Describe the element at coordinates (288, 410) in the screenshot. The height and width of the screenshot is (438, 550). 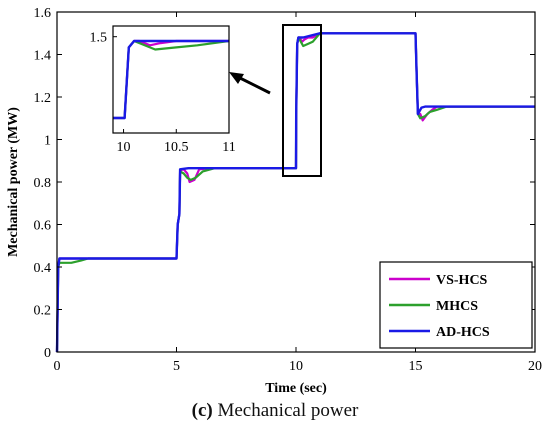
I see `caption-text: Mechanical power` at that location.